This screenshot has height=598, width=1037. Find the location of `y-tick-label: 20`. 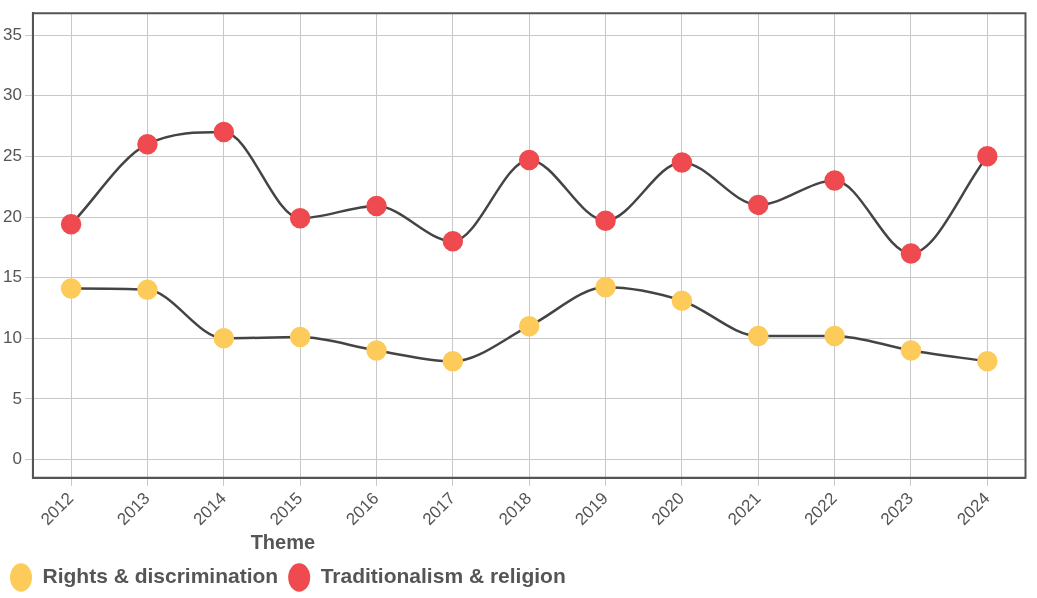

y-tick-label: 20 is located at coordinates (12, 216).